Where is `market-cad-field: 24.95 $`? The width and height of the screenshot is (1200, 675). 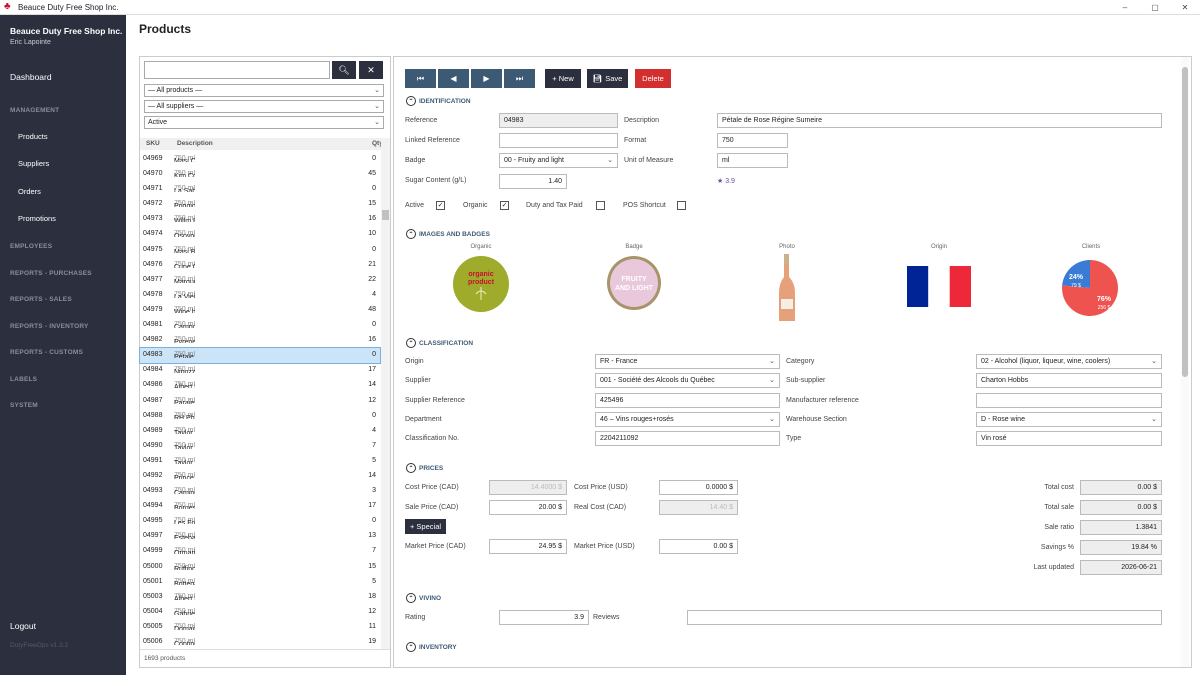 market-cad-field: 24.95 $ is located at coordinates (528, 546).